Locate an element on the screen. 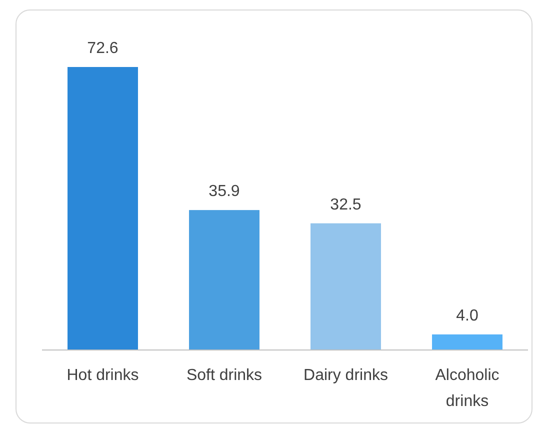  data-label: 72.6 is located at coordinates (102, 48).